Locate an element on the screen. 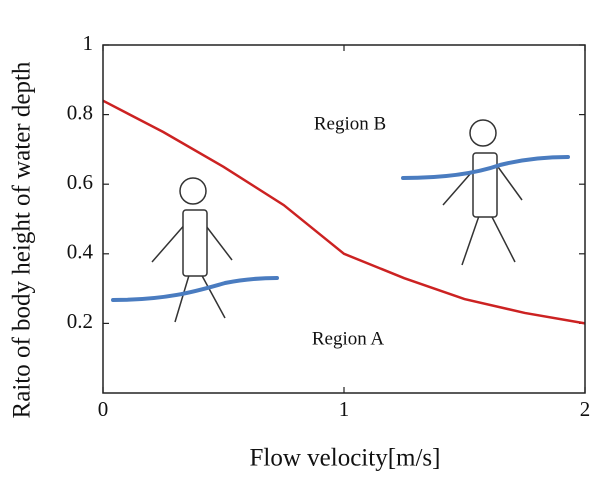  person-right is located at coordinates (482, 192).